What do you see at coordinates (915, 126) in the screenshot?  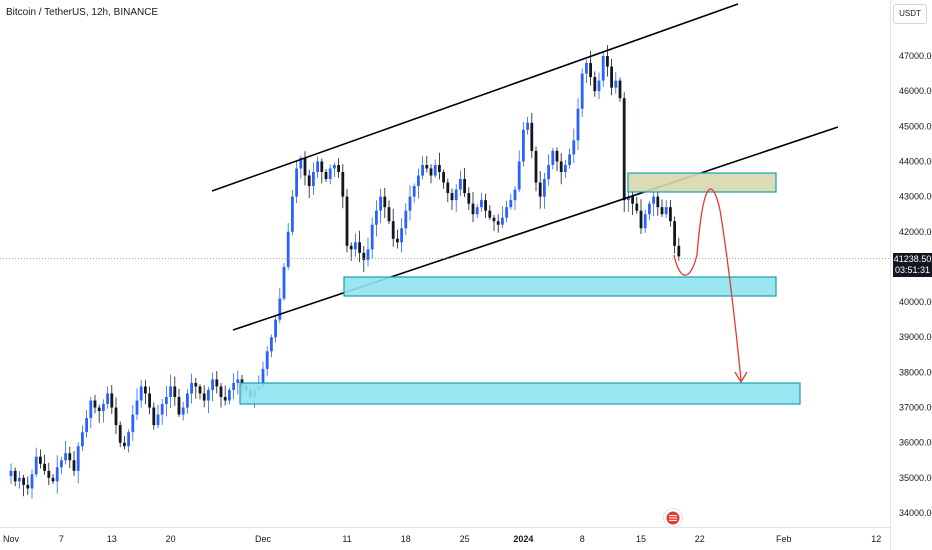 I see `y-tick-label: 45000.00` at bounding box center [915, 126].